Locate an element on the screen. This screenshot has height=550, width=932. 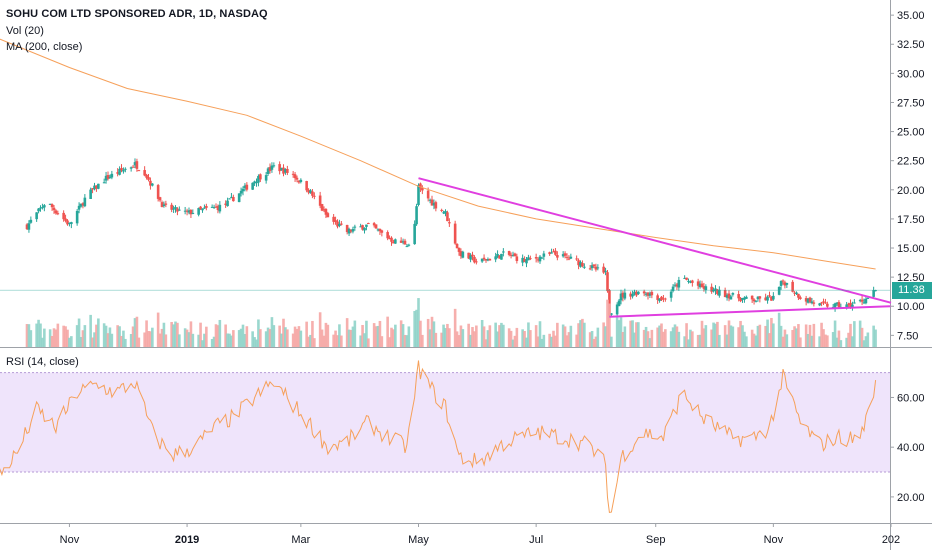
time-tick-label: Mar is located at coordinates (300, 540).